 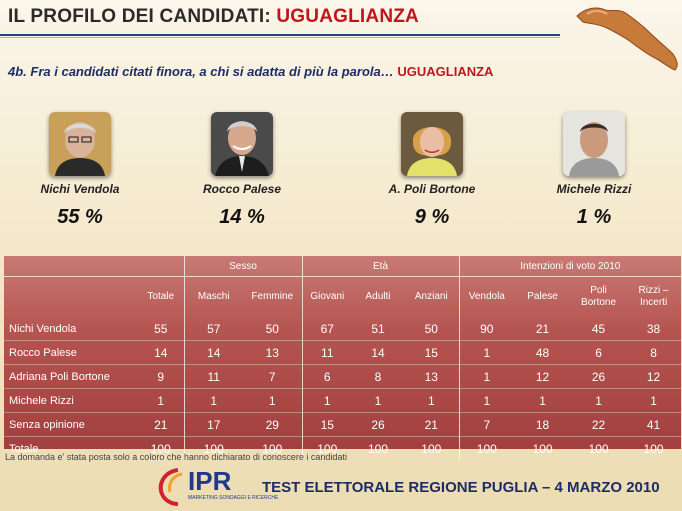 I want to click on candidate-card-palese: Rocco Palese 14 %, so click(x=242, y=170).